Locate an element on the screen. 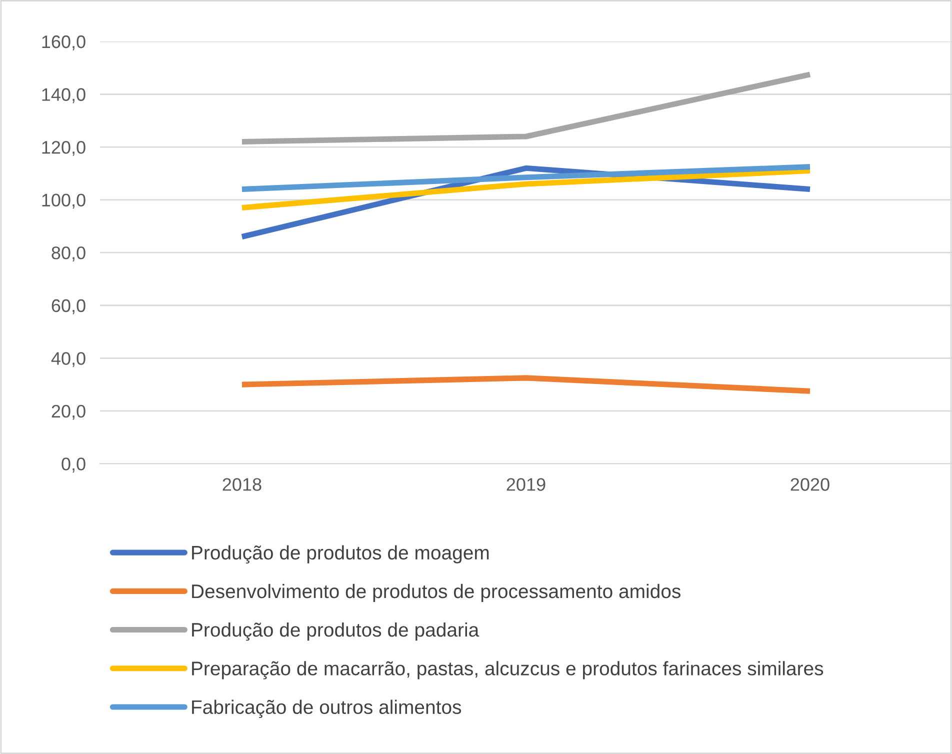 Image resolution: width=952 pixels, height=754 pixels. legend-label: Desenvolvimento de produtos de processamento amidos is located at coordinates (436, 593).